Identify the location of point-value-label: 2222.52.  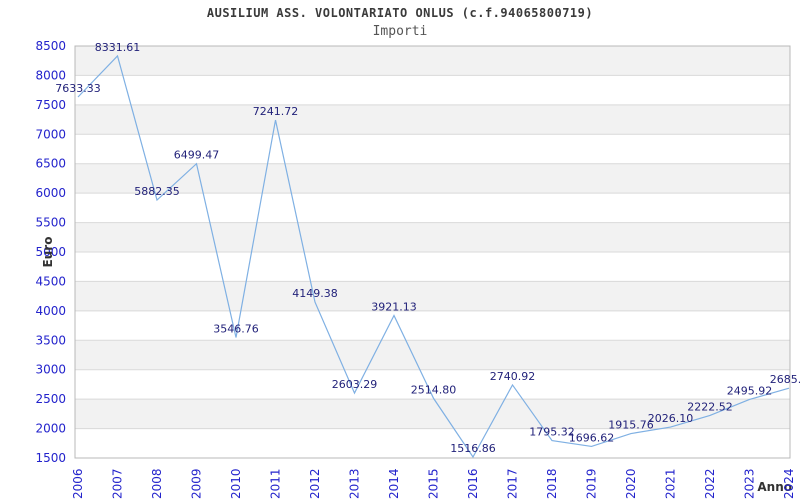
(710, 406).